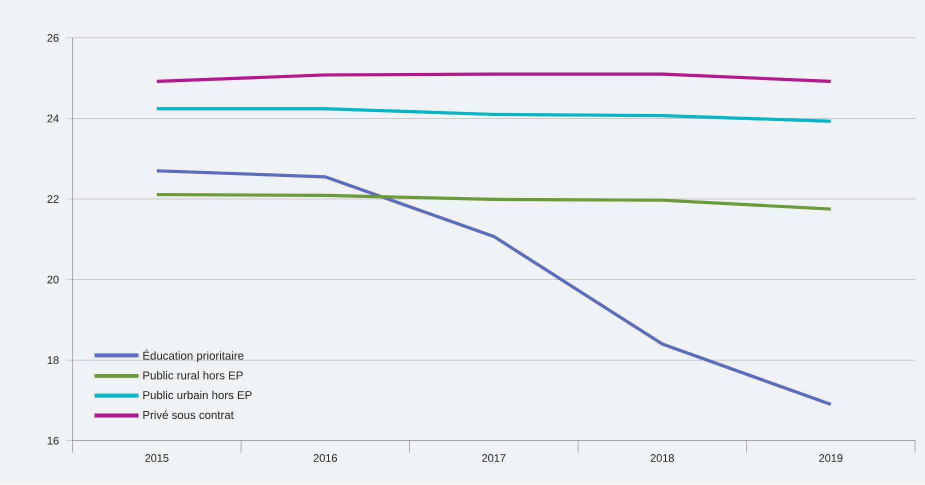 The image size is (925, 485). What do you see at coordinates (325, 458) in the screenshot?
I see `x-tick-label: 2016` at bounding box center [325, 458].